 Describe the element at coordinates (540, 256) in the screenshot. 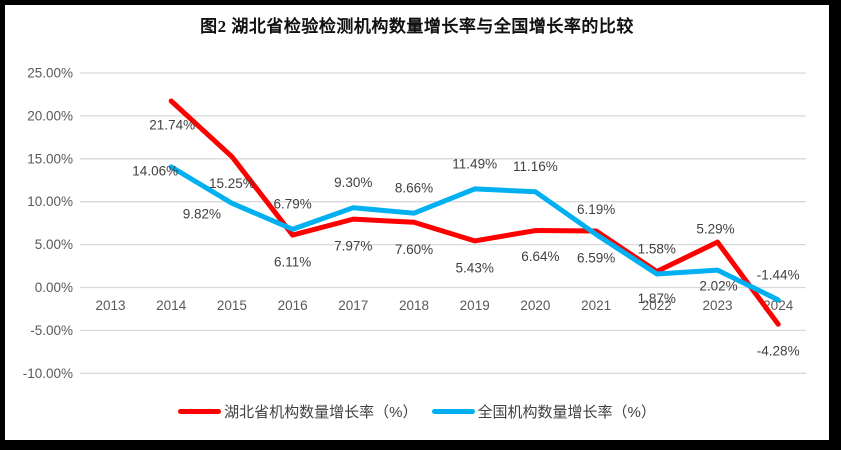

I see `data-label-hubei: 6.64%` at that location.